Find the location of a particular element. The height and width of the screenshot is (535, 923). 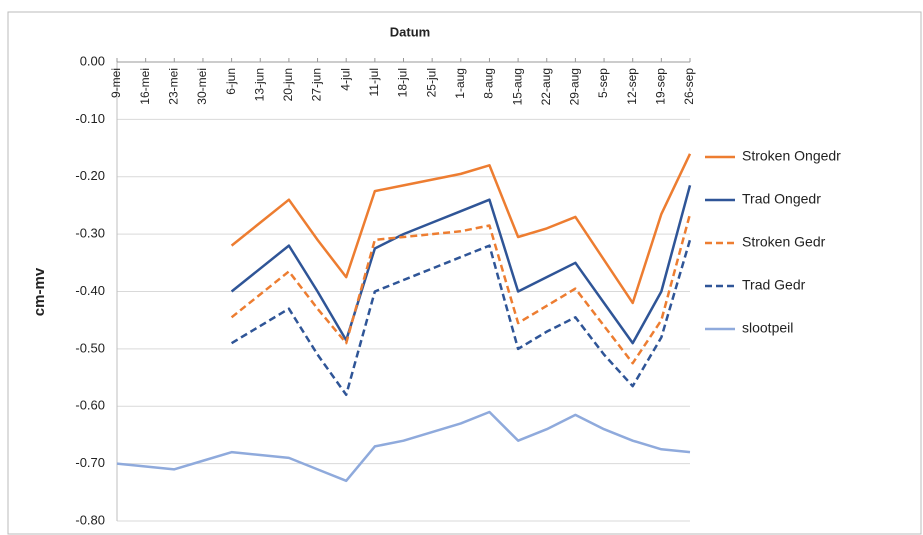

y-axis-title: cm-mv is located at coordinates (39, 291).